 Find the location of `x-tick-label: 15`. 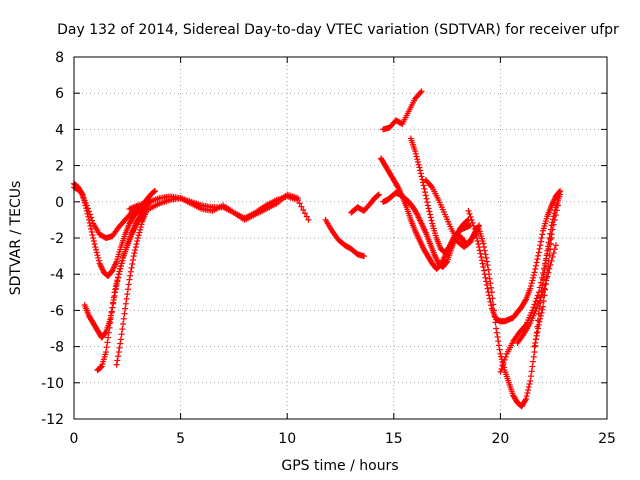

x-tick-label: 15 is located at coordinates (394, 439).